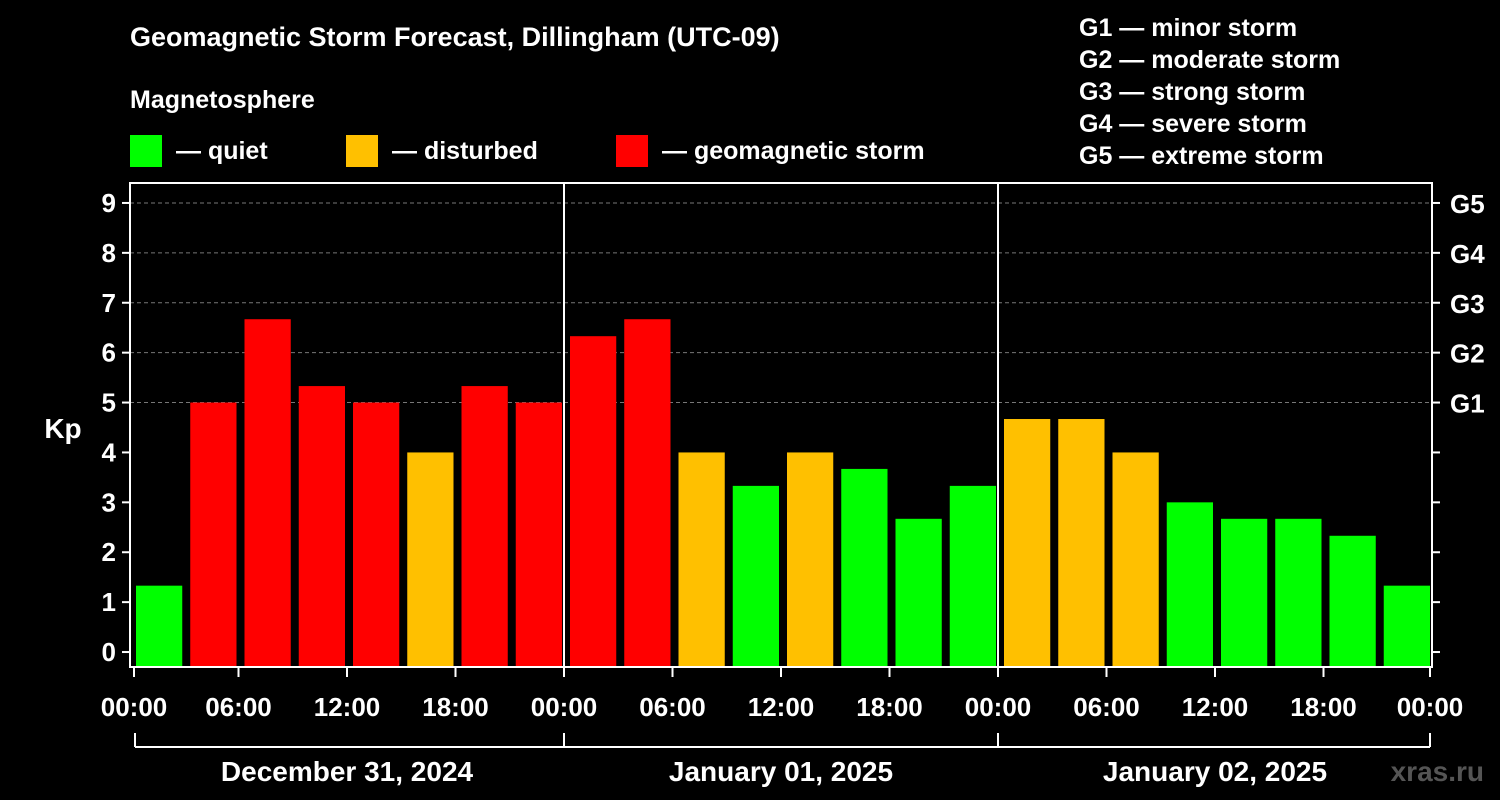 This screenshot has width=1500, height=800. I want to click on y-tick-label: 7, so click(109, 303).